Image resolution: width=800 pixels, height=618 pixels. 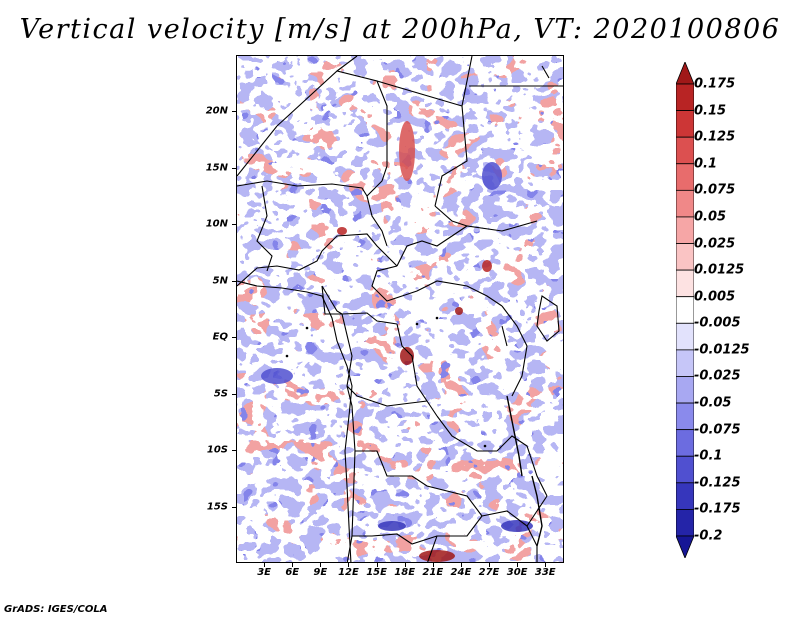 I want to click on y-tick-label: 15S, so click(x=217, y=507).